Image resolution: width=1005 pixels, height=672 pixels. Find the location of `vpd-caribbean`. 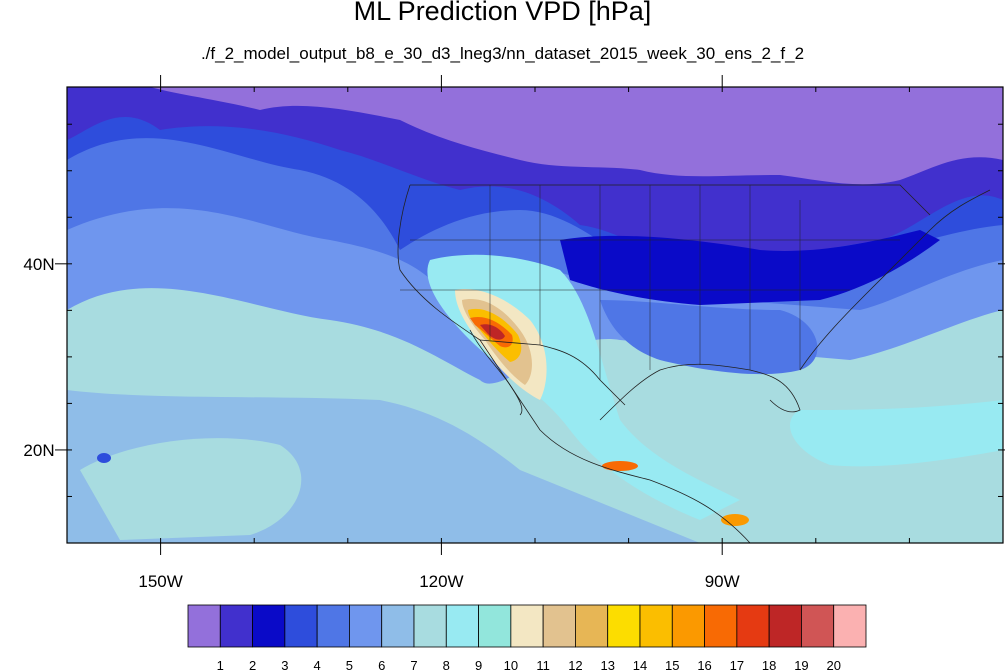

vpd-caribbean is located at coordinates (896, 433).